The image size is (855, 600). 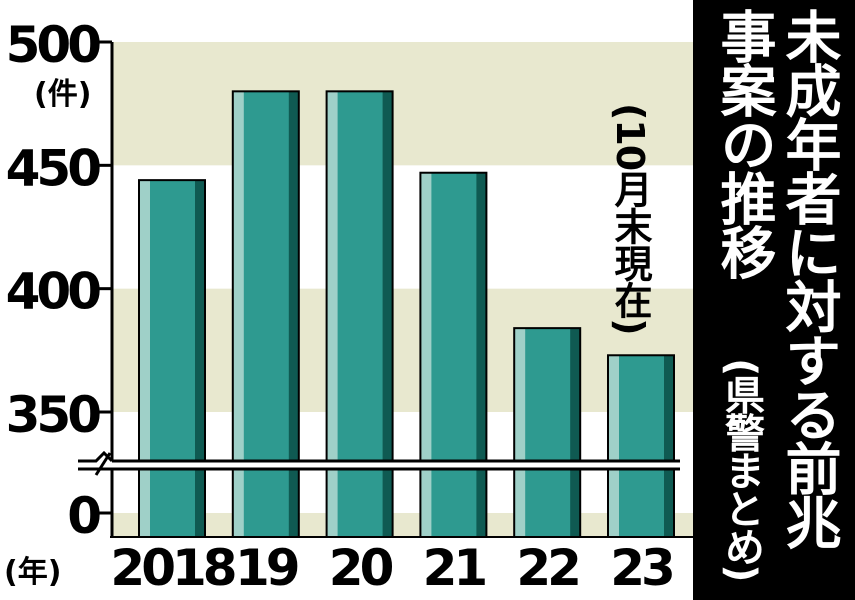 I want to click on y-tick-label: 350, so click(x=53, y=415).